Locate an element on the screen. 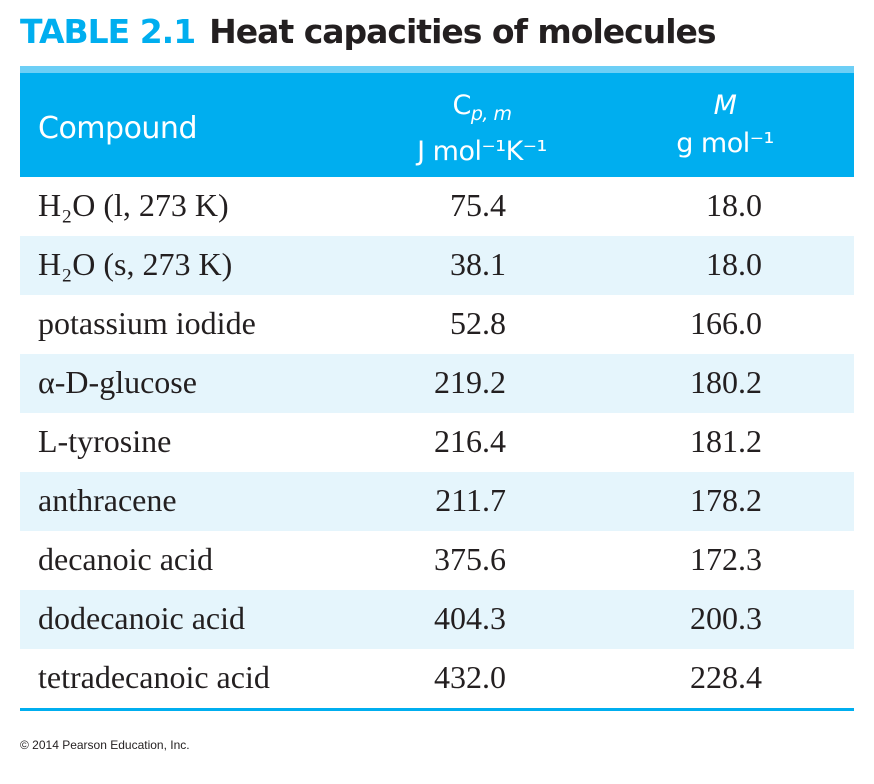 This screenshot has height=784, width=874. table-row: dodecanoic acid 404.3 200.3 is located at coordinates (437, 619).